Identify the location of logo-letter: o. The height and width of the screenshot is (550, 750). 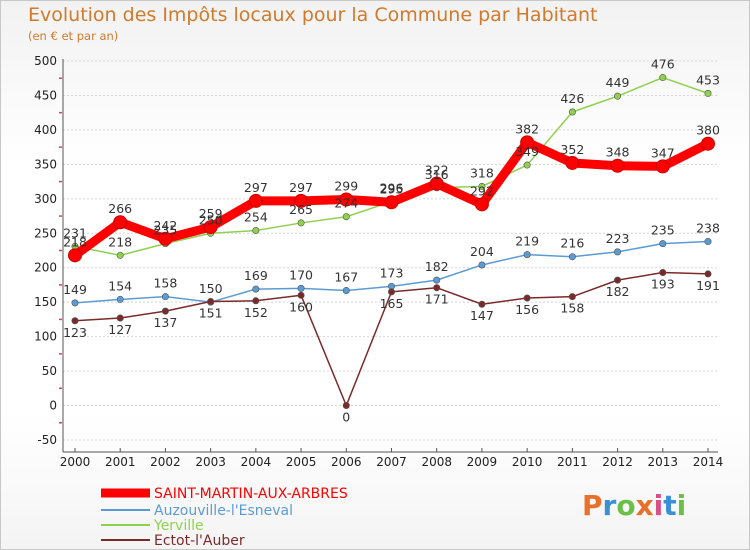
(626, 505).